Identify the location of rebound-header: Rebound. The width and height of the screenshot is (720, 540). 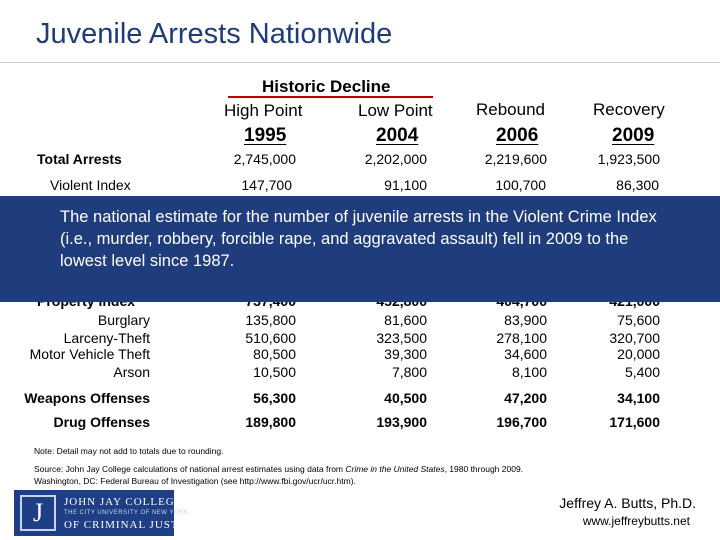
(511, 109).